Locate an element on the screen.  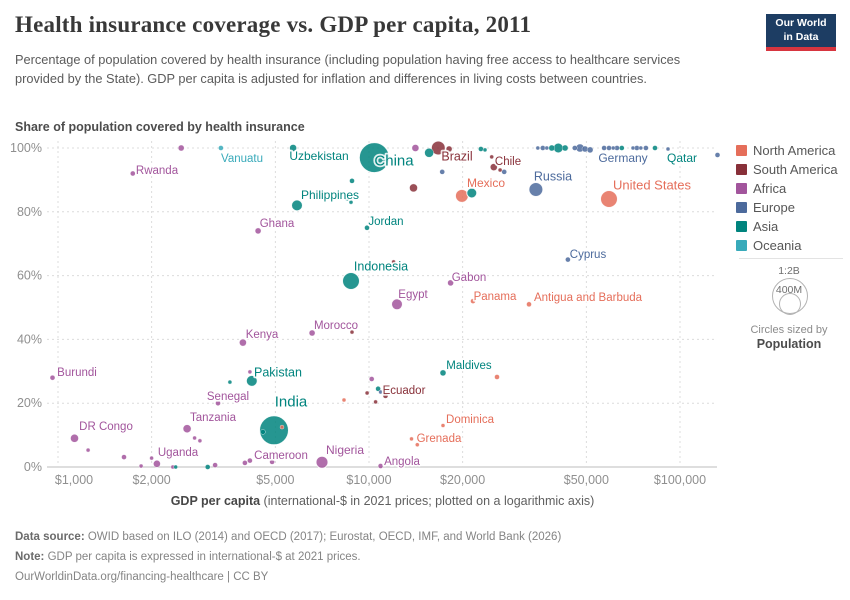
country-label-chile: Chile is located at coordinates (508, 162).